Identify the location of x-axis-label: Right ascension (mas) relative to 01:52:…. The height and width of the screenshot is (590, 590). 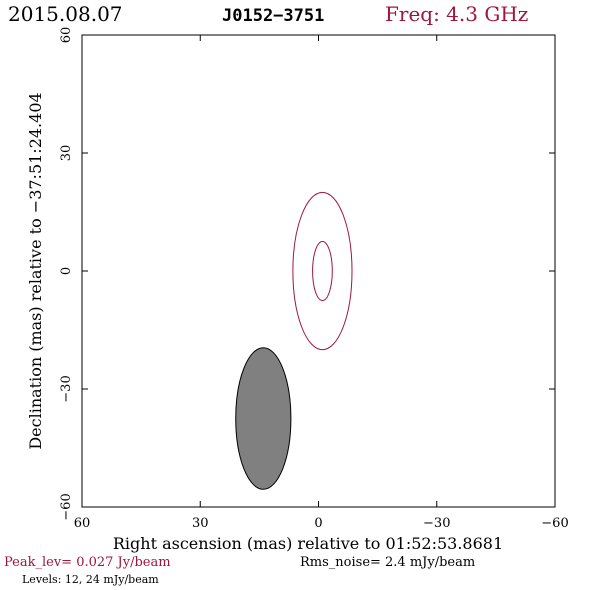
(308, 543).